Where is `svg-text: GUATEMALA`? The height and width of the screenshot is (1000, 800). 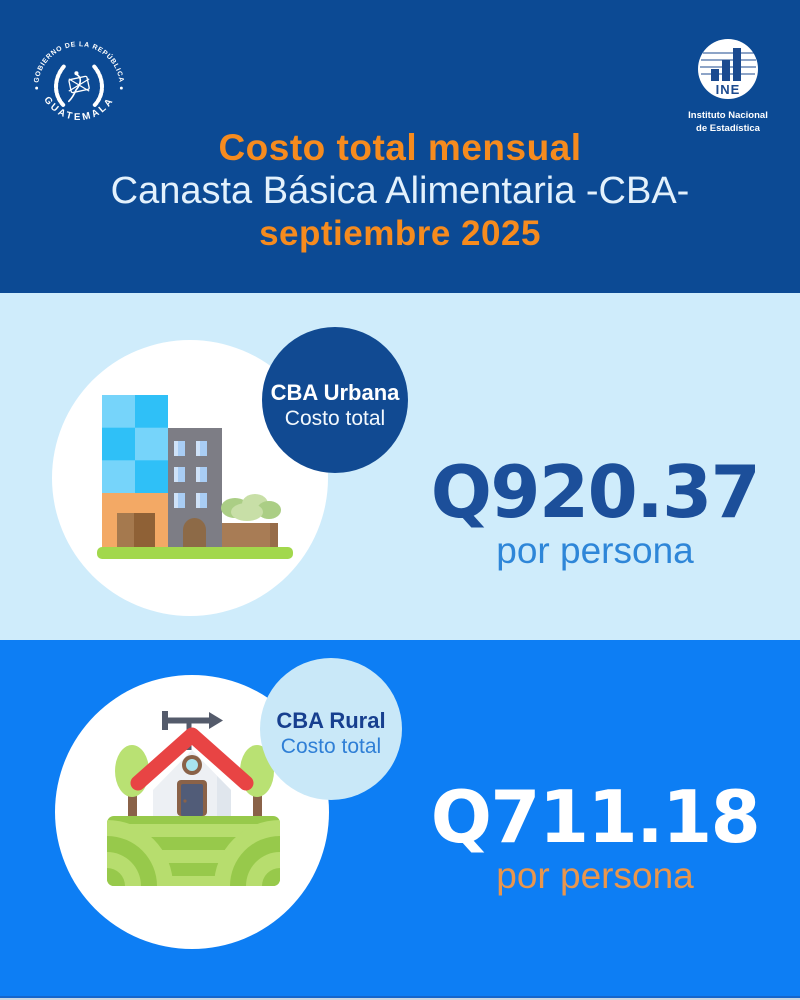
svg-text: GUATEMALA is located at coordinates (78, 109).